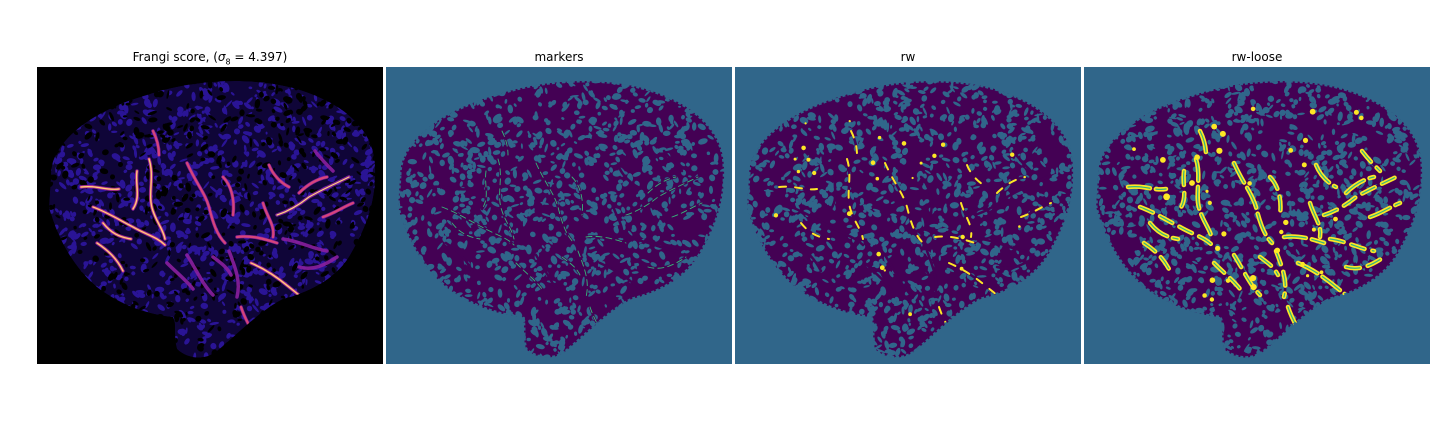 This screenshot has height=432, width=1440. What do you see at coordinates (210, 58) in the screenshot?
I see `panel-title: Frangi score, (σ8 = 4.397)` at bounding box center [210, 58].